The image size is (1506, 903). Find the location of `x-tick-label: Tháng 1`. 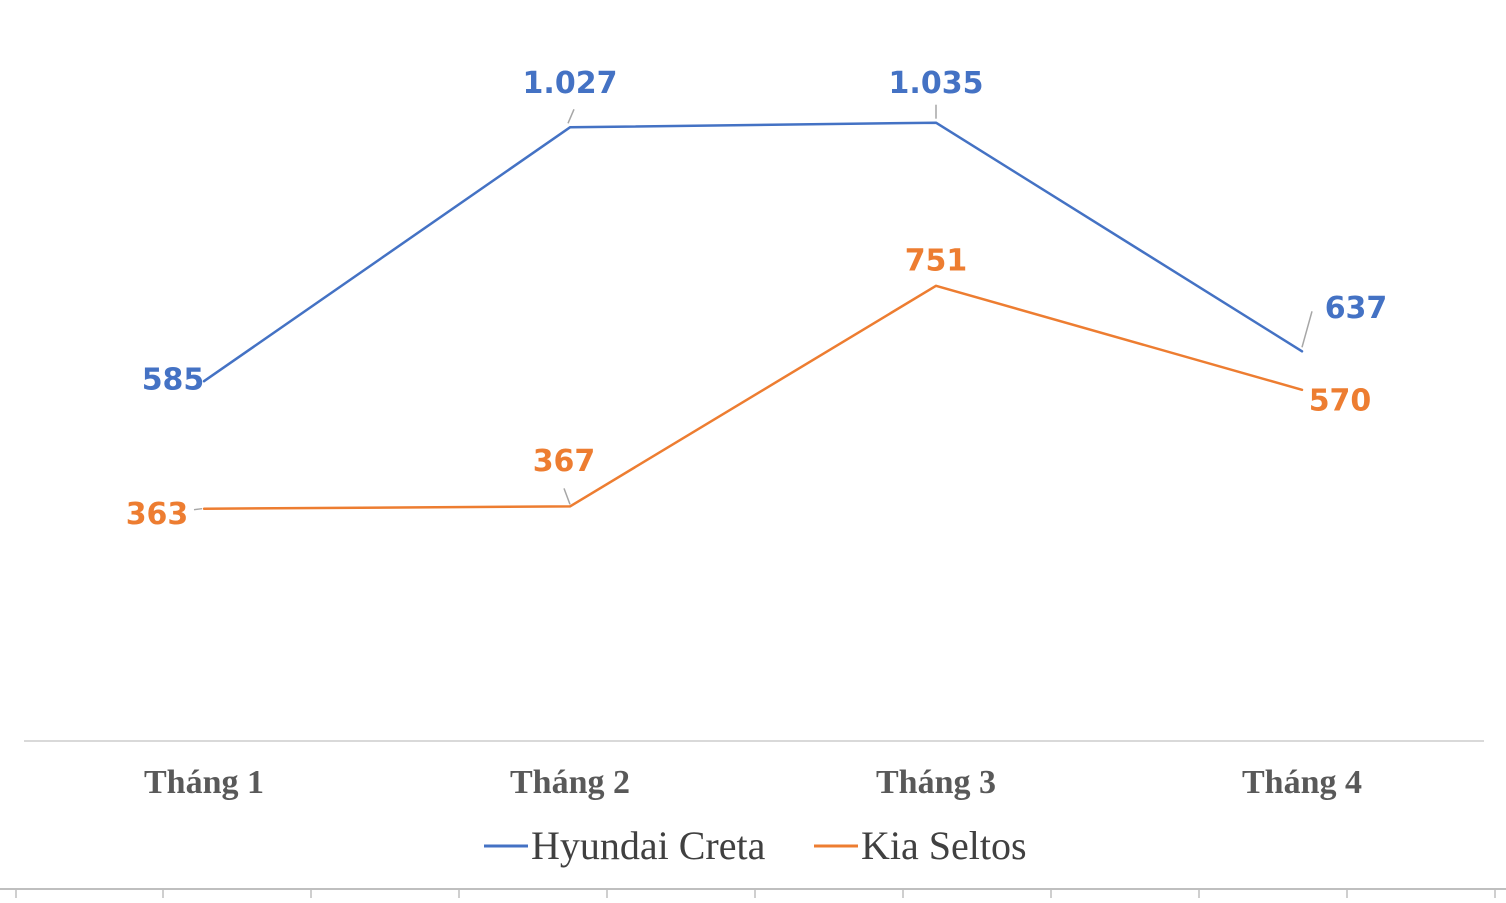

x-tick-label: Tháng 1 is located at coordinates (204, 782).